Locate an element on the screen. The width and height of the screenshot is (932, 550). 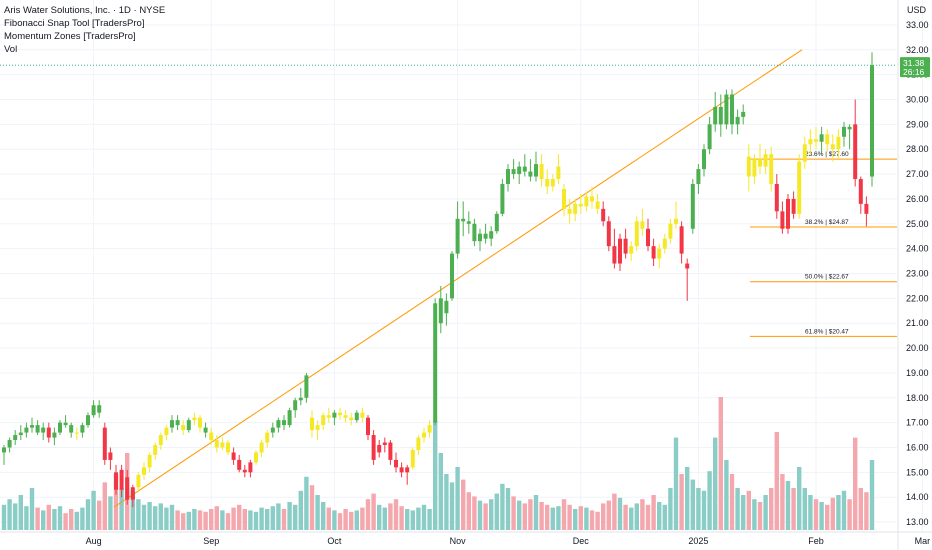
indicator-fibonacci-label: Fibonacci Snap Tool [TradersPro] is located at coordinates (74, 23).